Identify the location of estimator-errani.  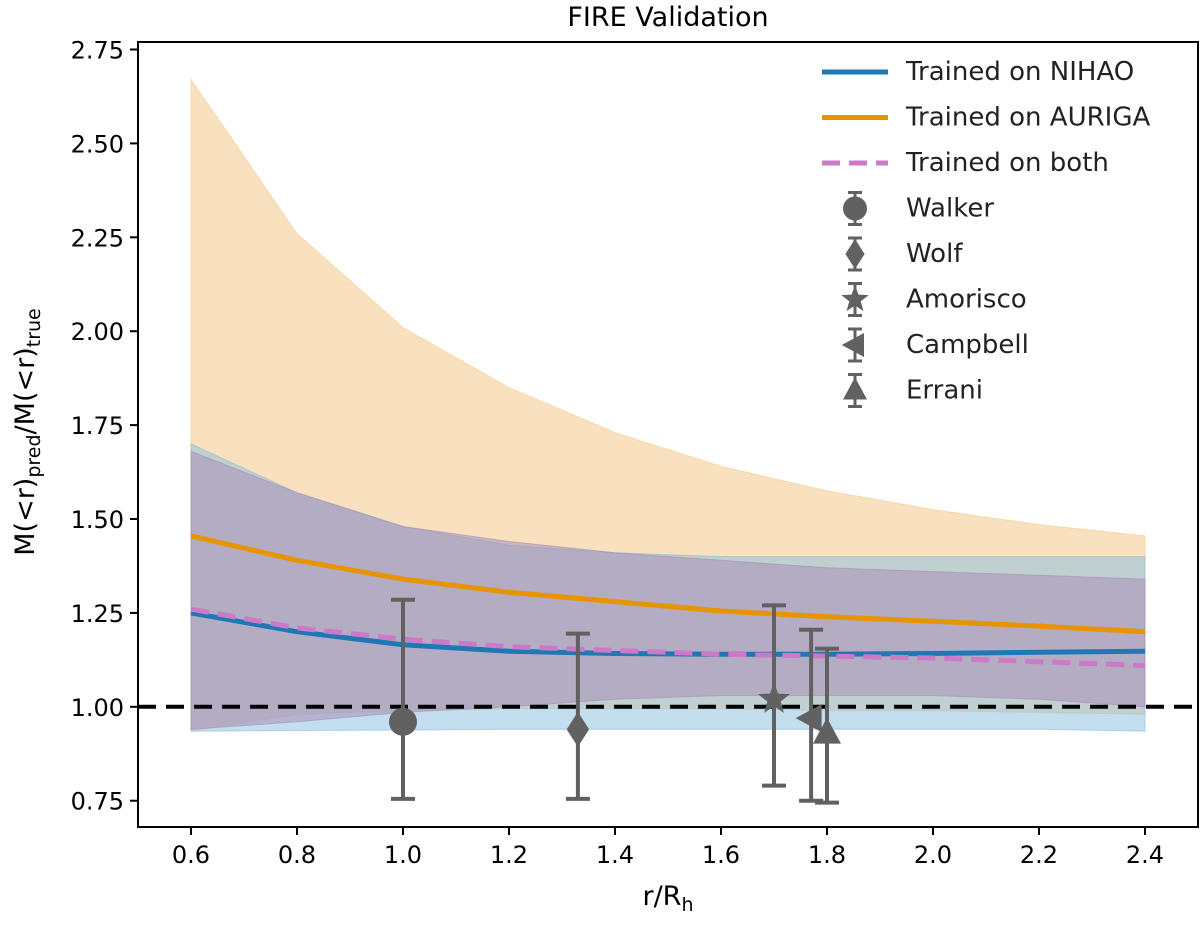
(827, 725).